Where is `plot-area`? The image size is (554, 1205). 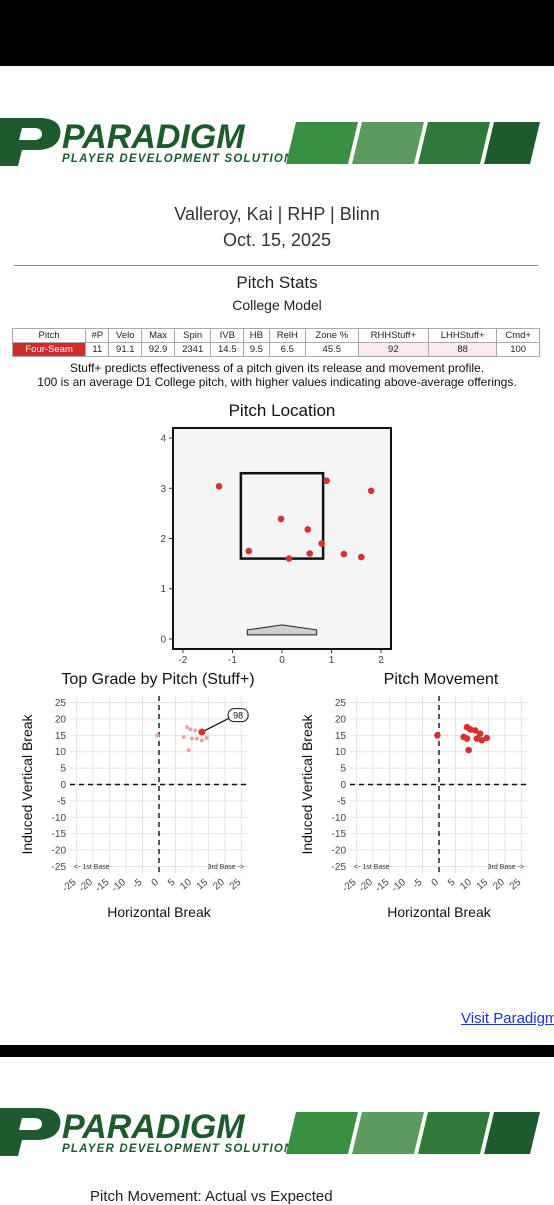
plot-area is located at coordinates (282, 538).